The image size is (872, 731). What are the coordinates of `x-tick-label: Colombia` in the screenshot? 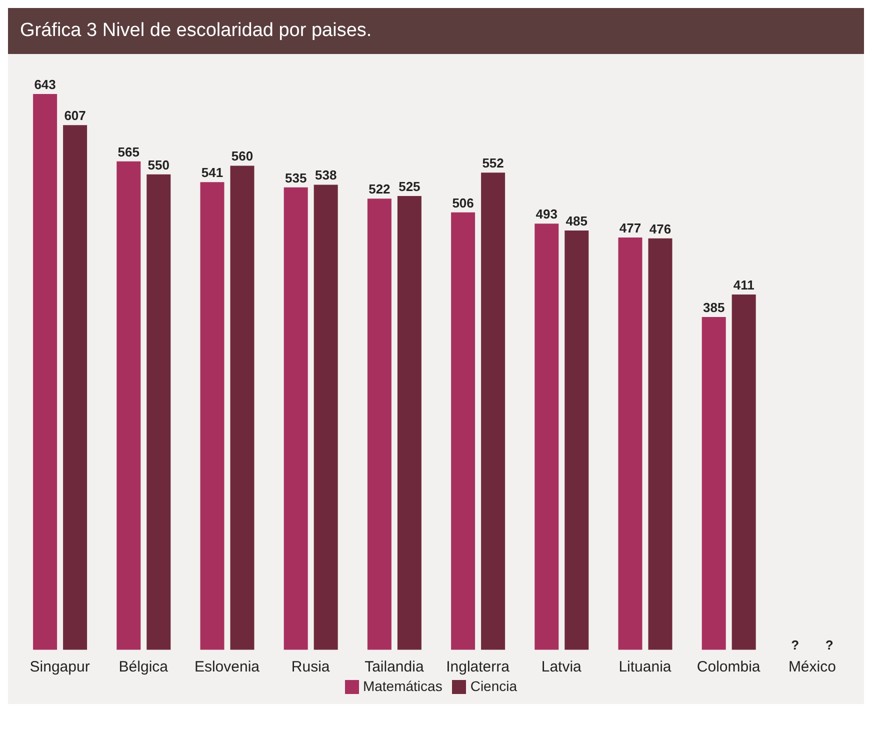 It's located at (728, 667).